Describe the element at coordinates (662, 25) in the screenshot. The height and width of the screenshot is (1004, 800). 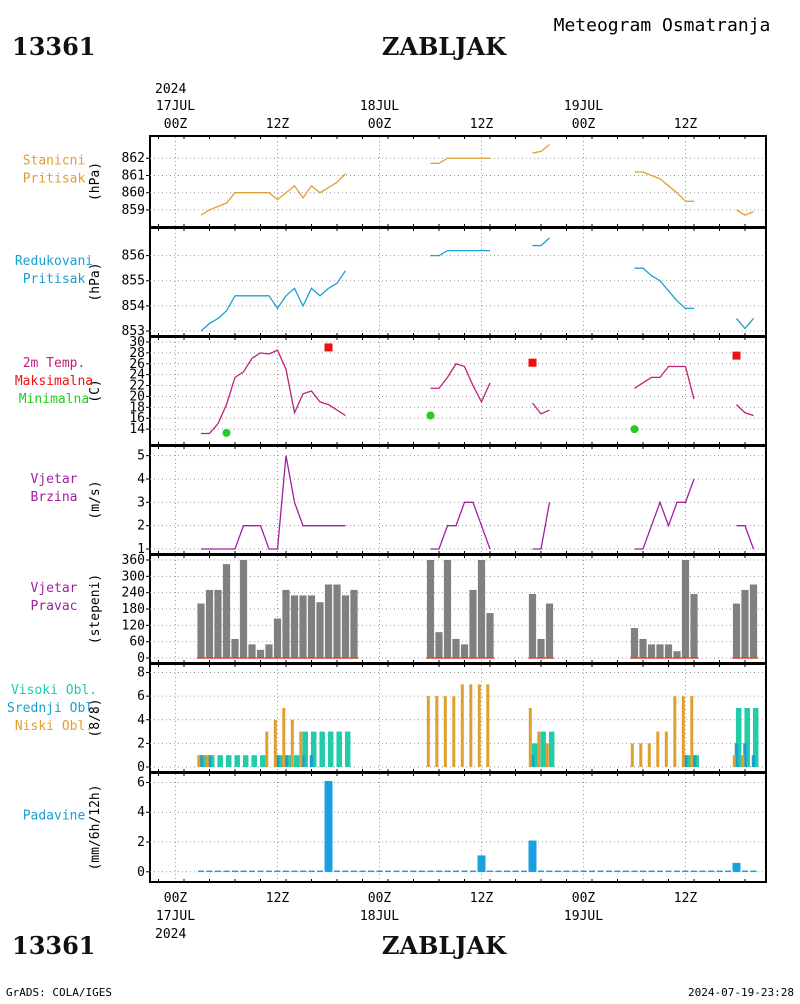
I see `chart-title: Meteogram Osmatranja` at that location.